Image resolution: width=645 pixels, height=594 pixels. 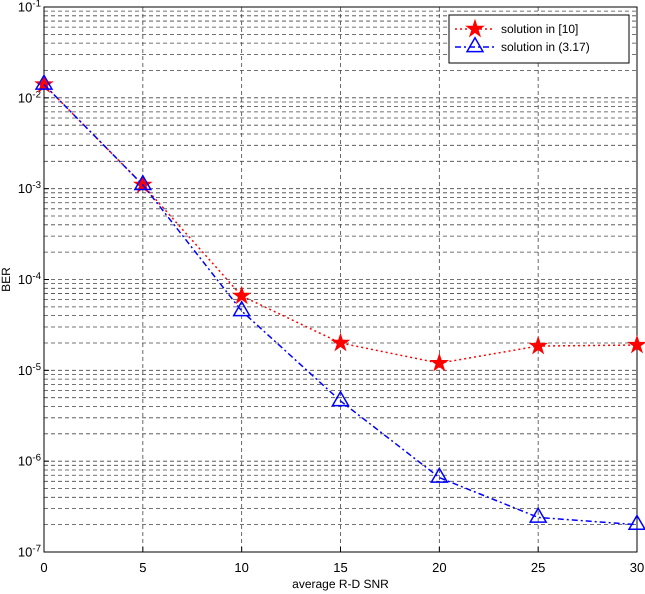 I want to click on x-tick-label: 10, so click(x=241, y=567).